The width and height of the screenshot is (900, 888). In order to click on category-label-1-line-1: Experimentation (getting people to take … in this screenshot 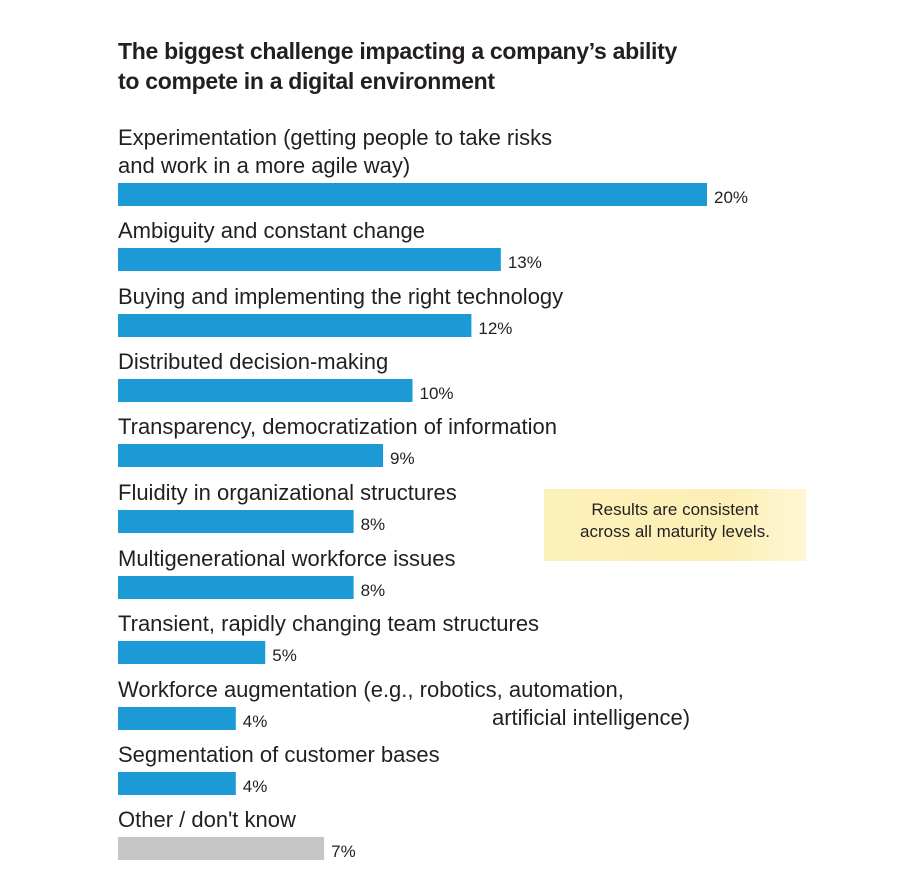, I will do `click(335, 137)`.